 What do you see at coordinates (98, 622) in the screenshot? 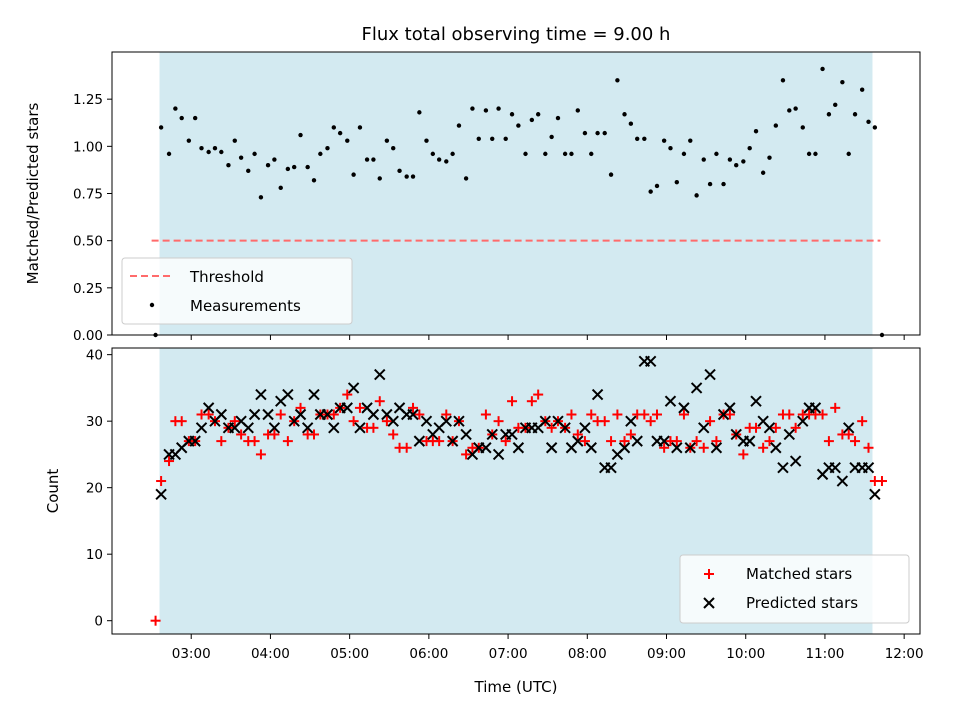
I see `count-y-tick-label: 0` at bounding box center [98, 622].